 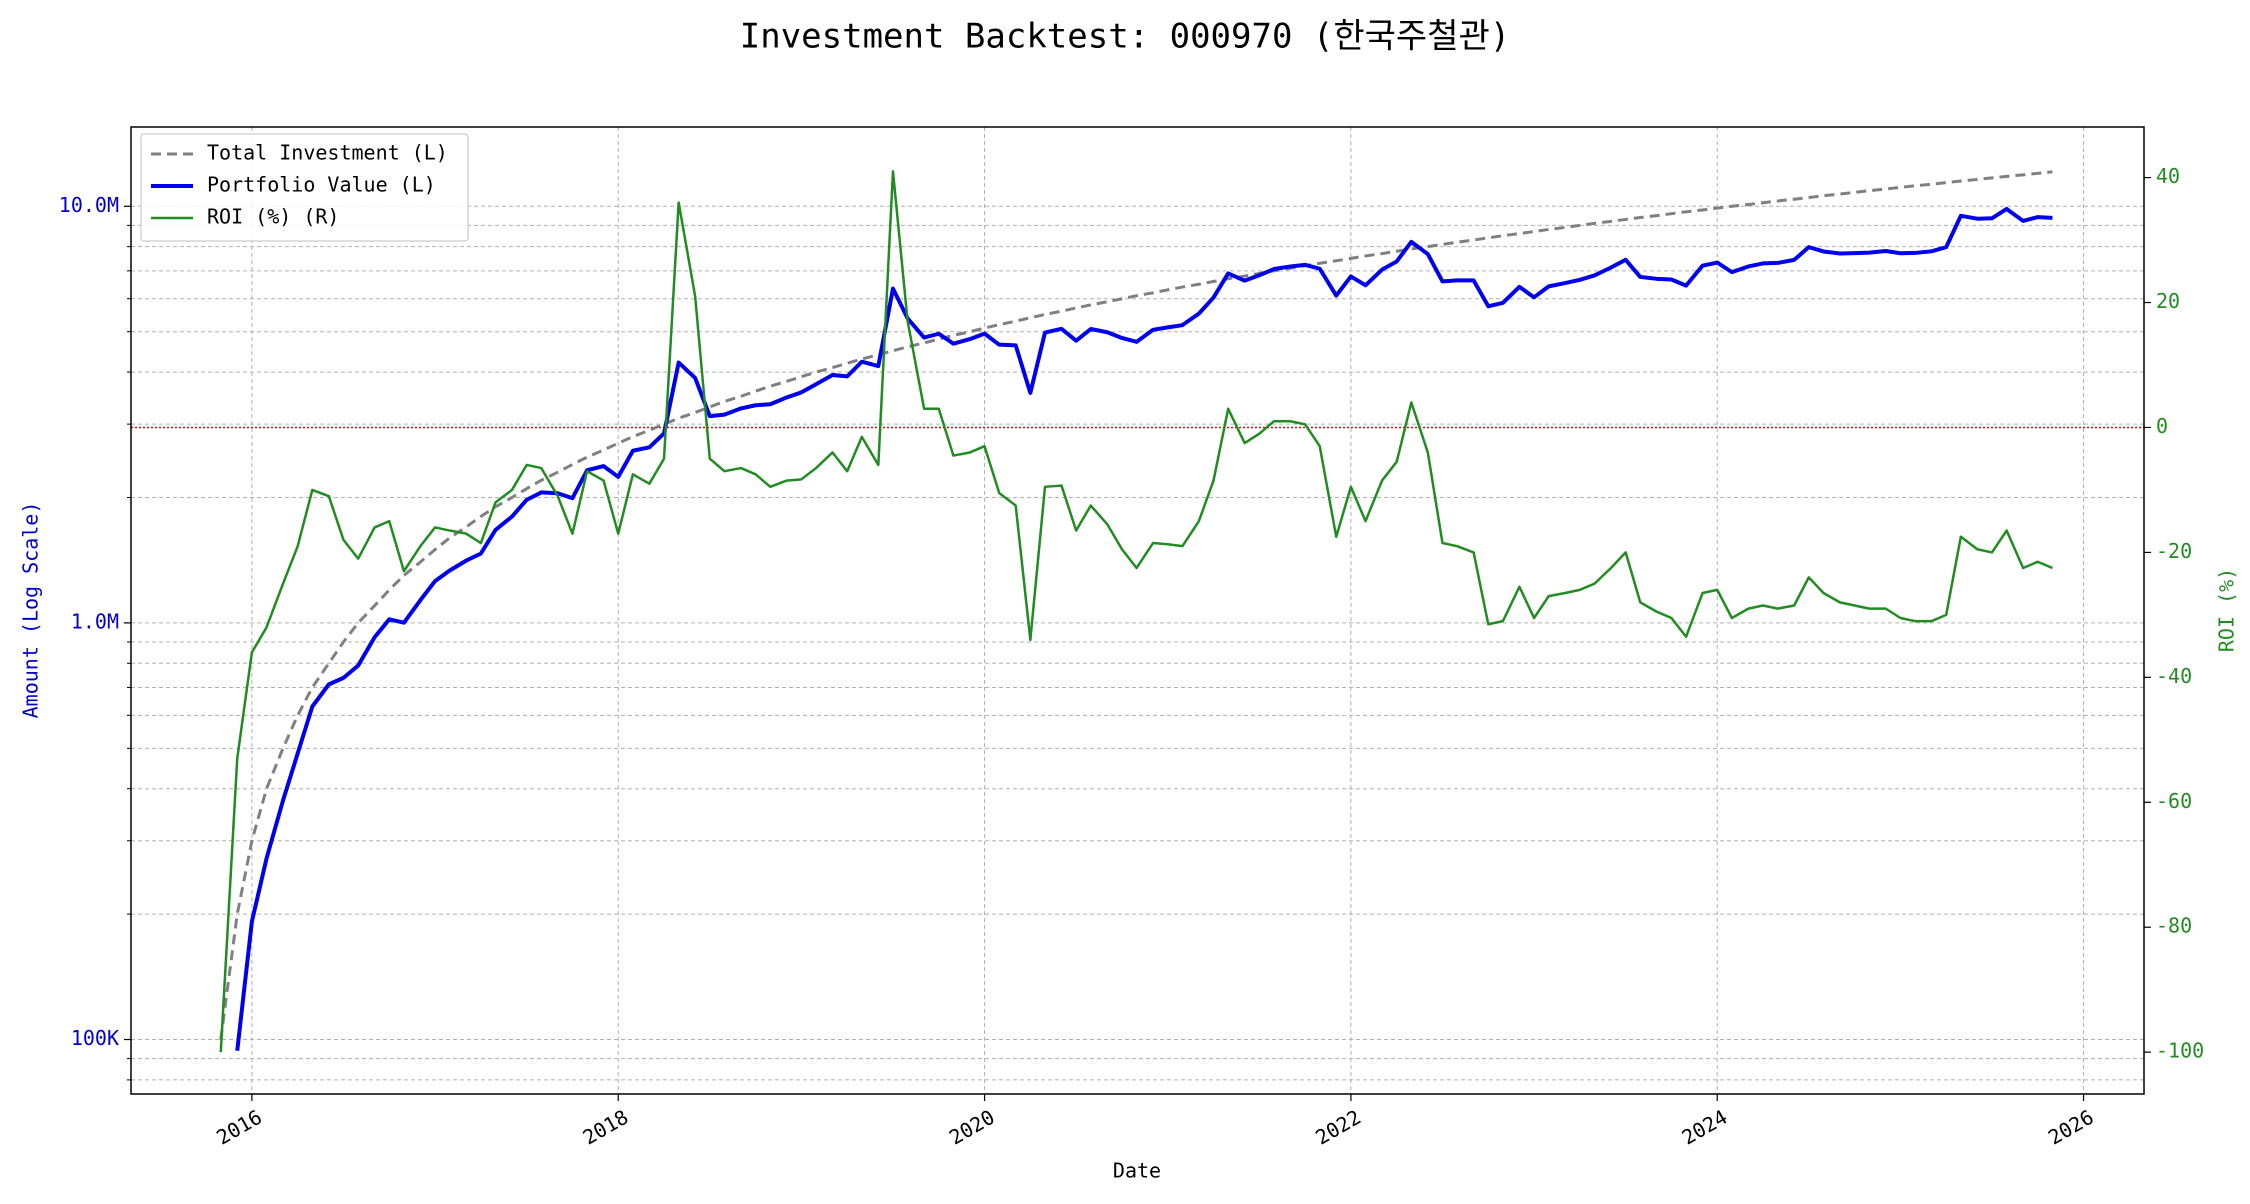 I want to click on y2-tick-label: 0, so click(x=2162, y=426).